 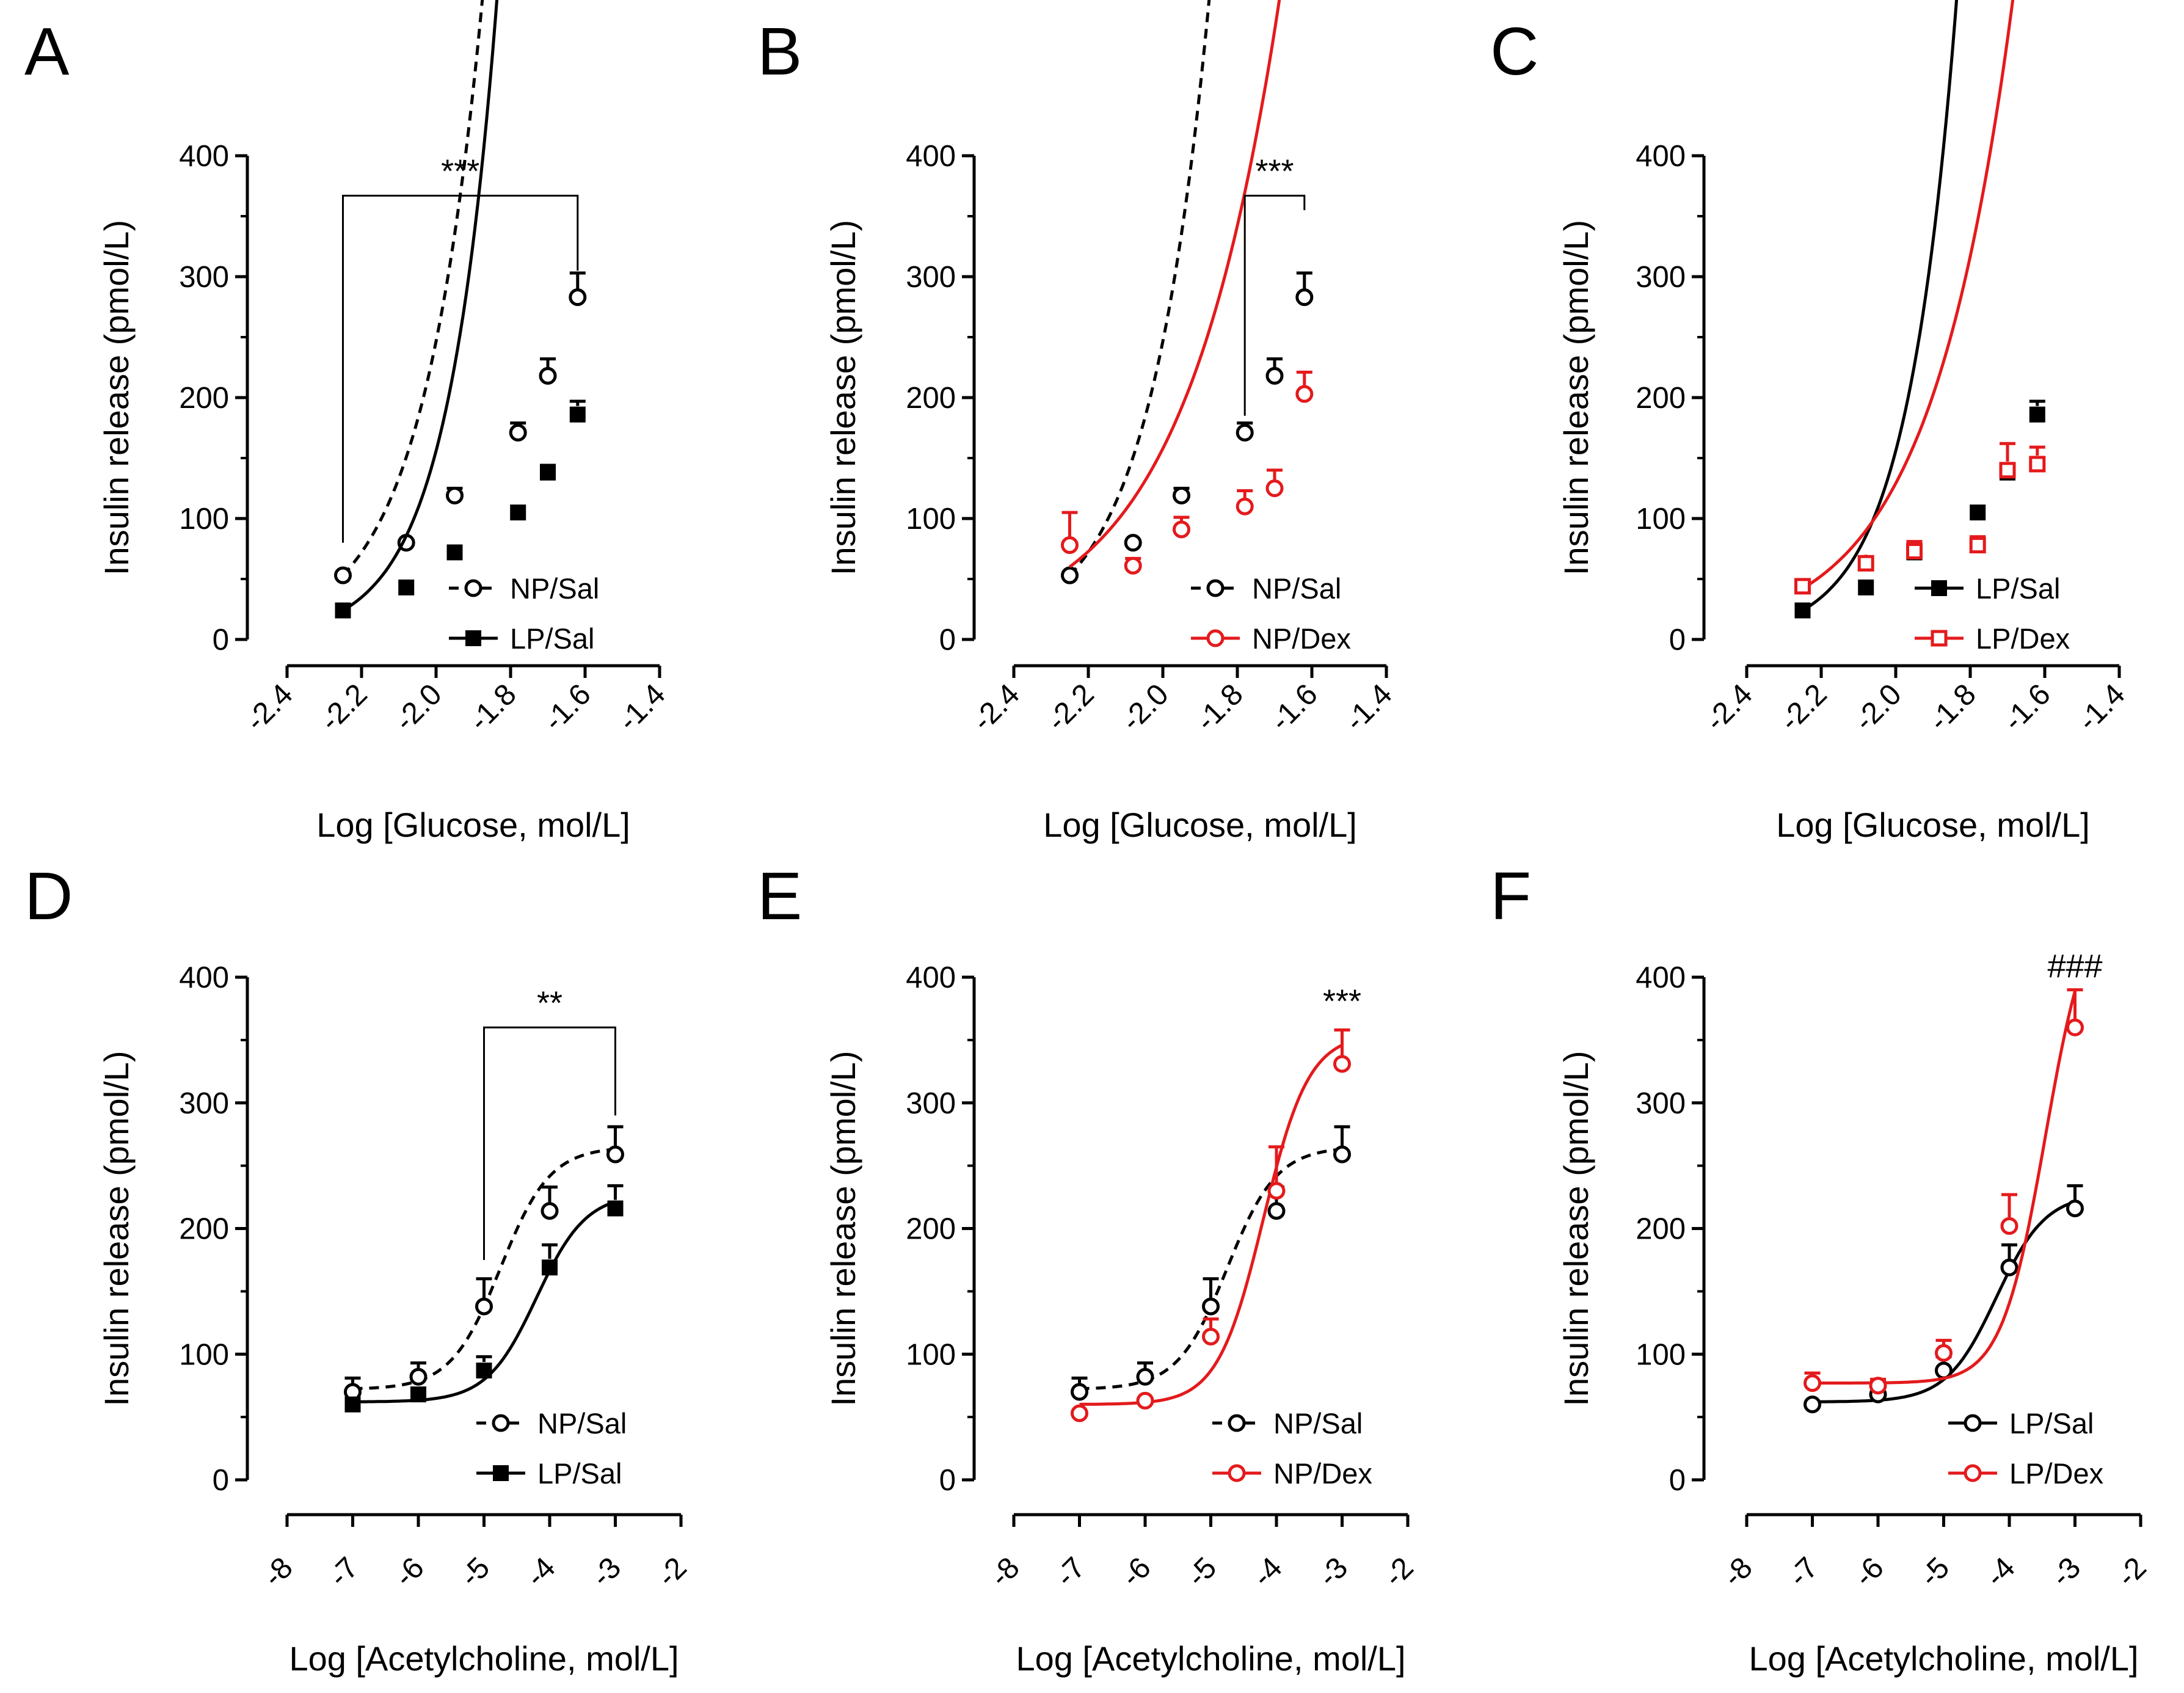 What do you see at coordinates (642, 708) in the screenshot?
I see `x-tick-label: -1.4` at bounding box center [642, 708].